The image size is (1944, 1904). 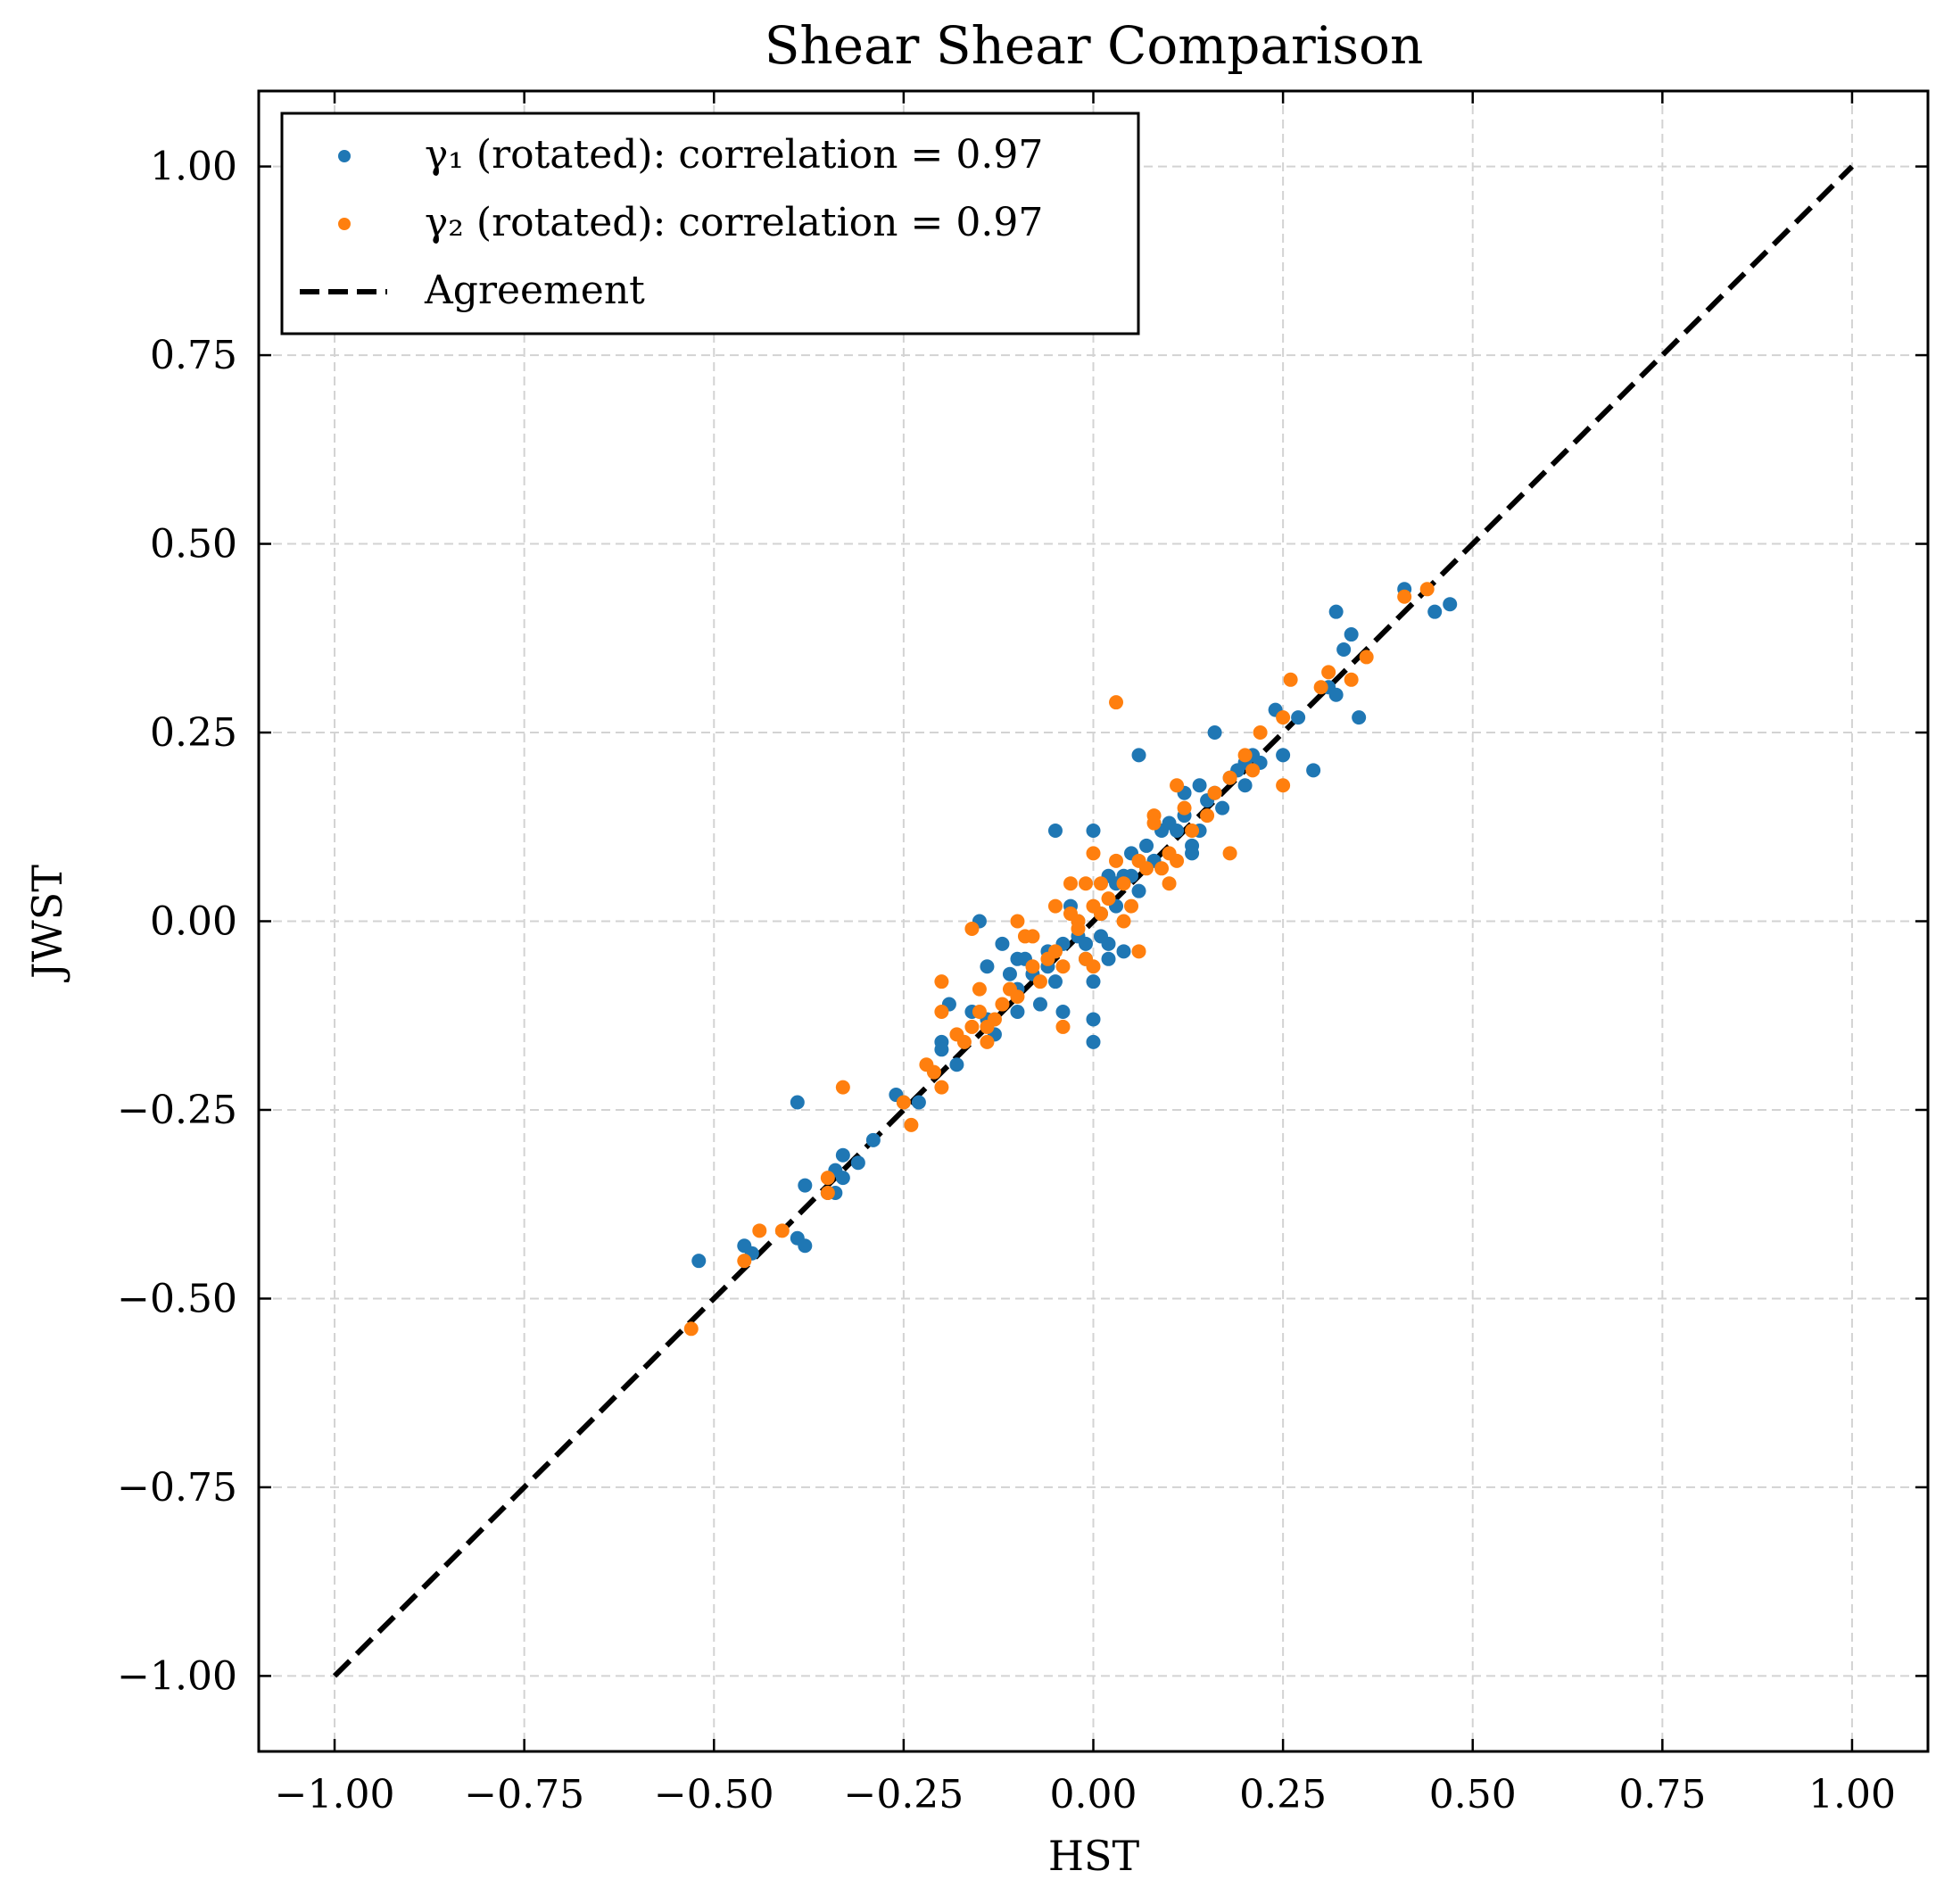 What do you see at coordinates (1093, 1794) in the screenshot?
I see `x-tick-label-4: 0.00` at bounding box center [1093, 1794].